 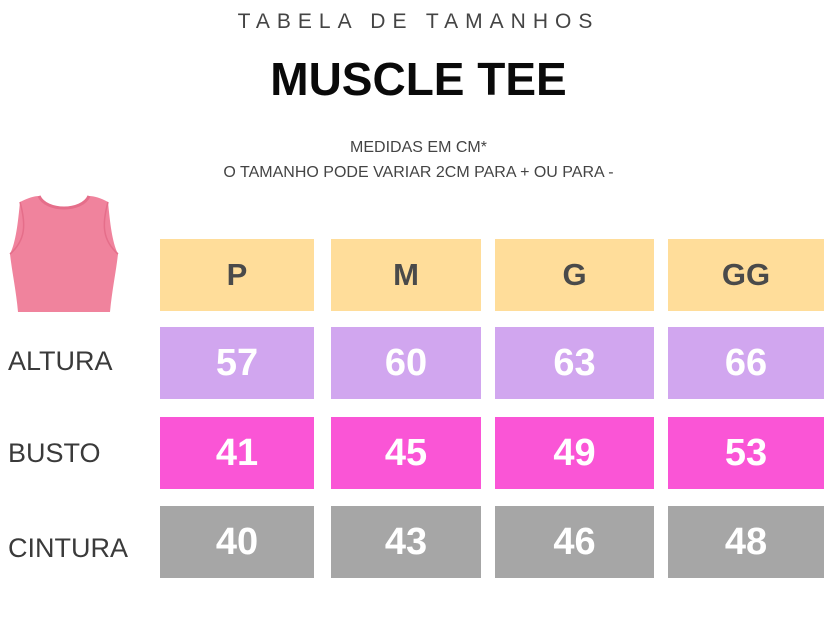 I want to click on row-label-altura: ALTURA, so click(x=60, y=361).